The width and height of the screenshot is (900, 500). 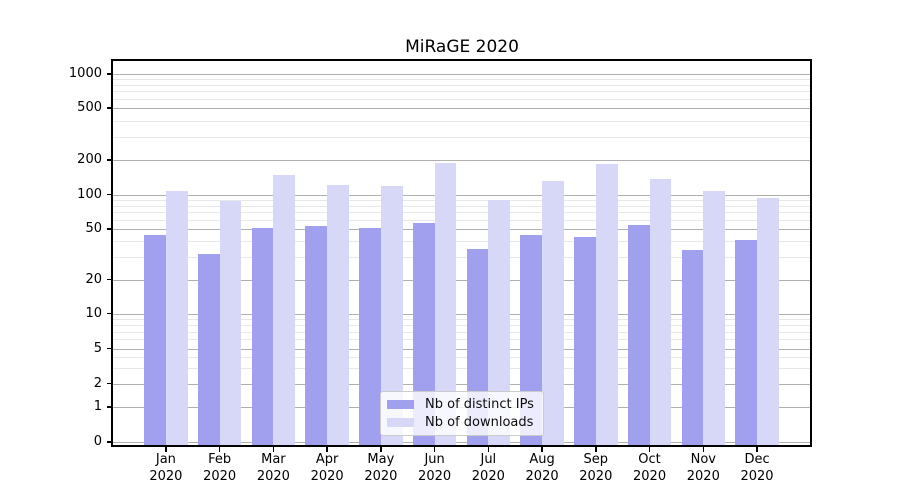 I want to click on x-tick-label-nov: Nov 2020, so click(x=703, y=468).